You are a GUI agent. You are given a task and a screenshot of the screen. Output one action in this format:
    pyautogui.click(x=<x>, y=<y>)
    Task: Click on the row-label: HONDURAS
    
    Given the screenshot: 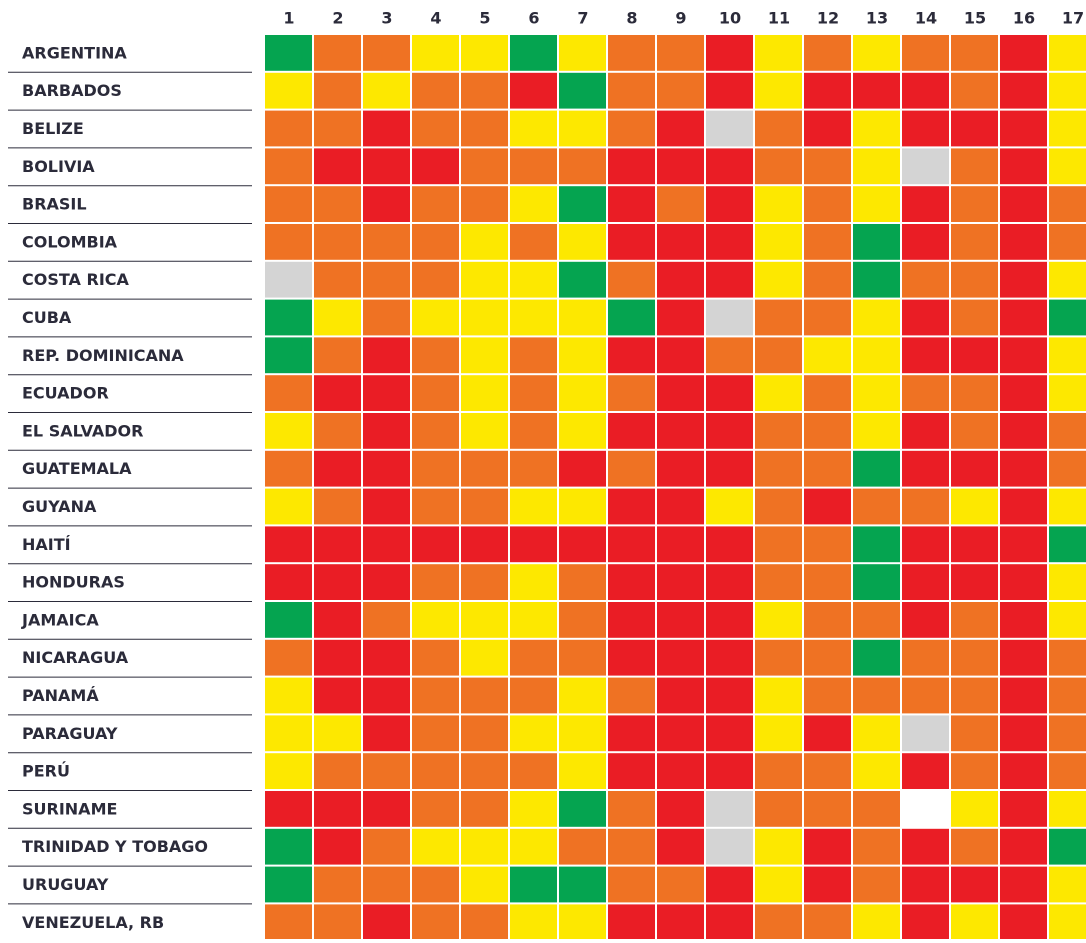 What is the action you would take?
    pyautogui.click(x=73, y=582)
    